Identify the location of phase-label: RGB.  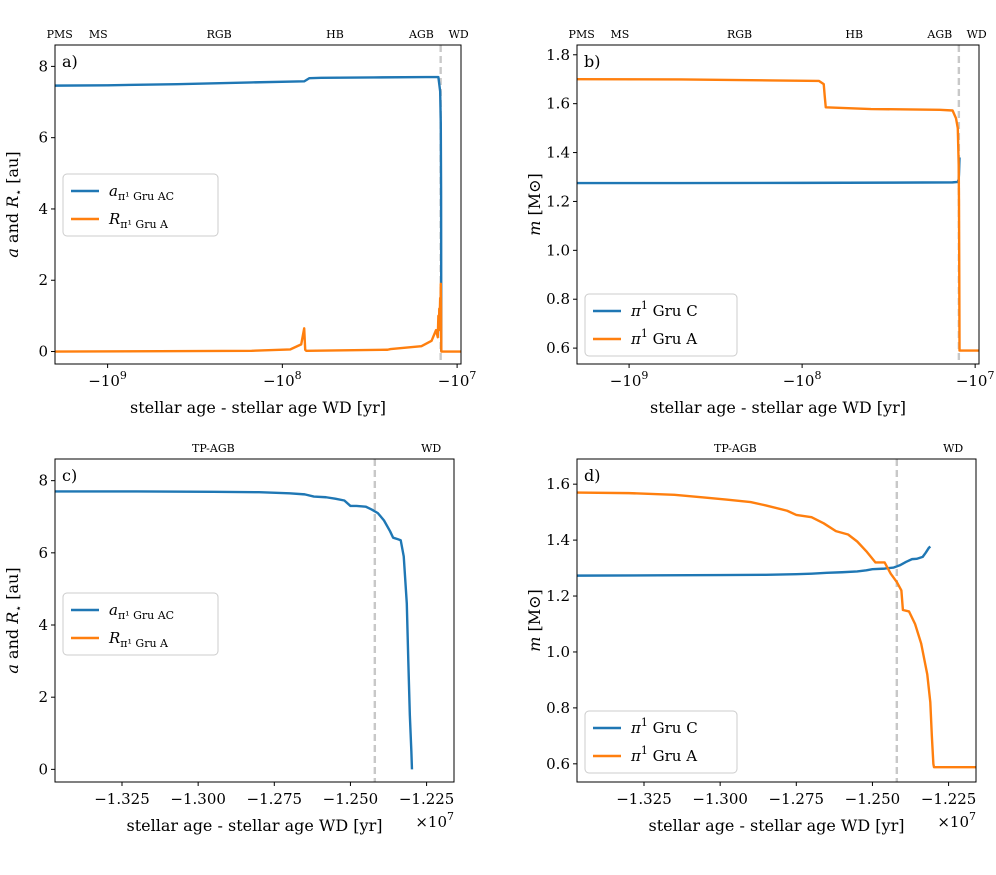
(739, 34).